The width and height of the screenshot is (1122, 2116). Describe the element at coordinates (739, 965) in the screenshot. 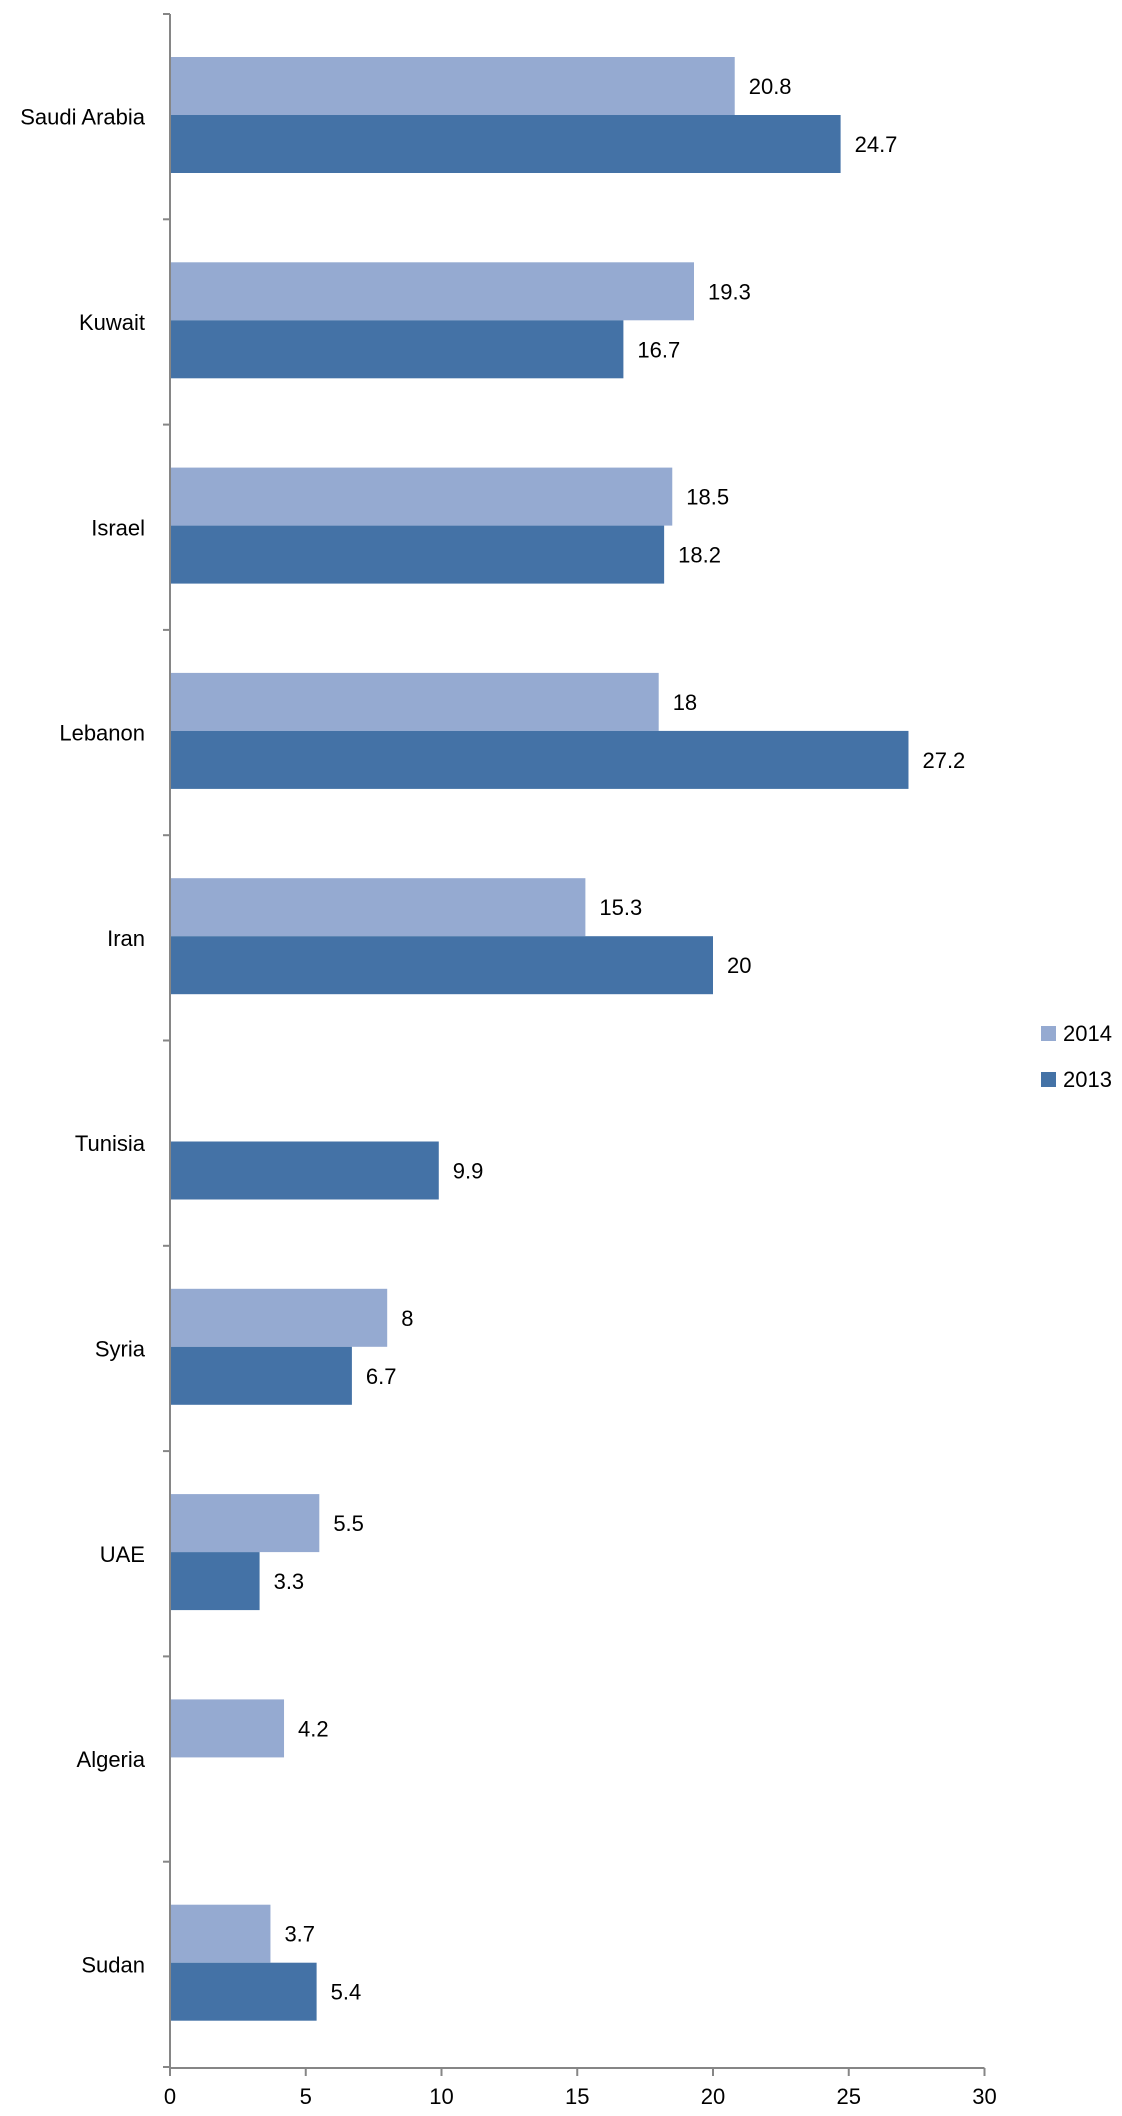

I see `data-label: 20` at that location.